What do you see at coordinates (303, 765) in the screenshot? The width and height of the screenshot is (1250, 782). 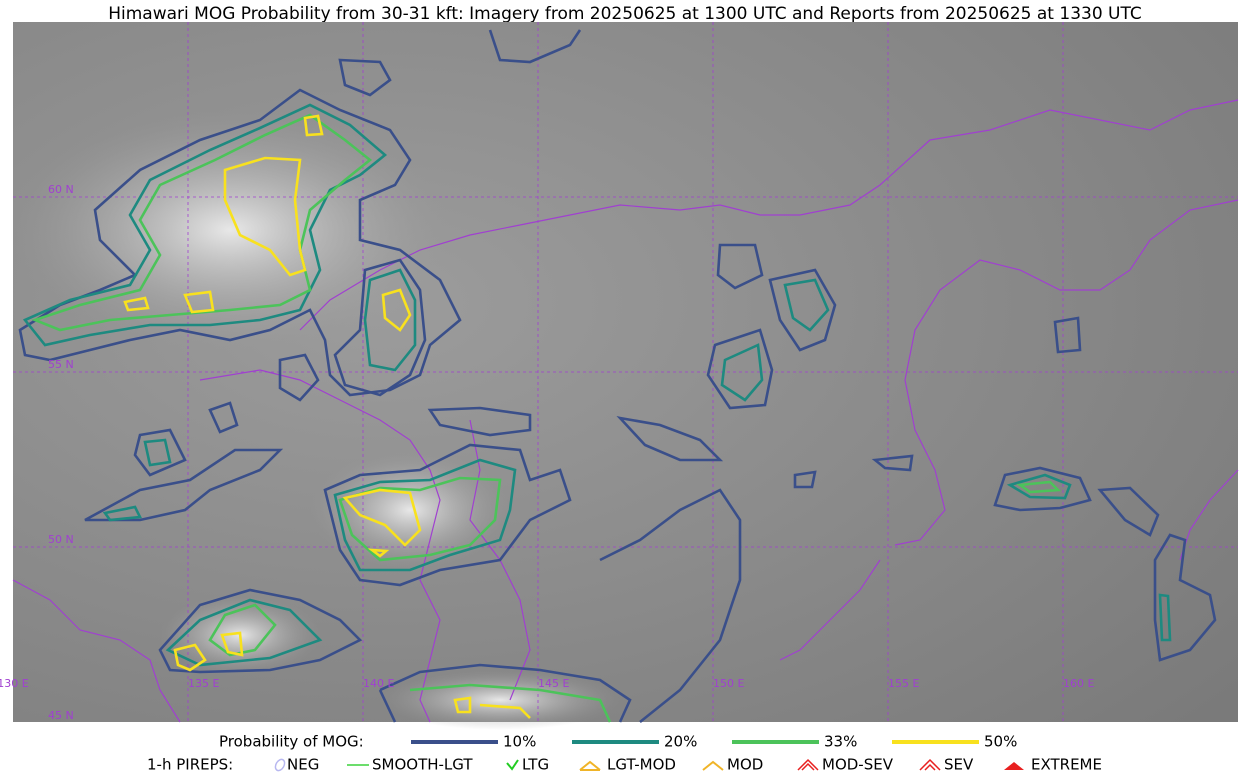 I see `legend-label: NEG` at bounding box center [303, 765].